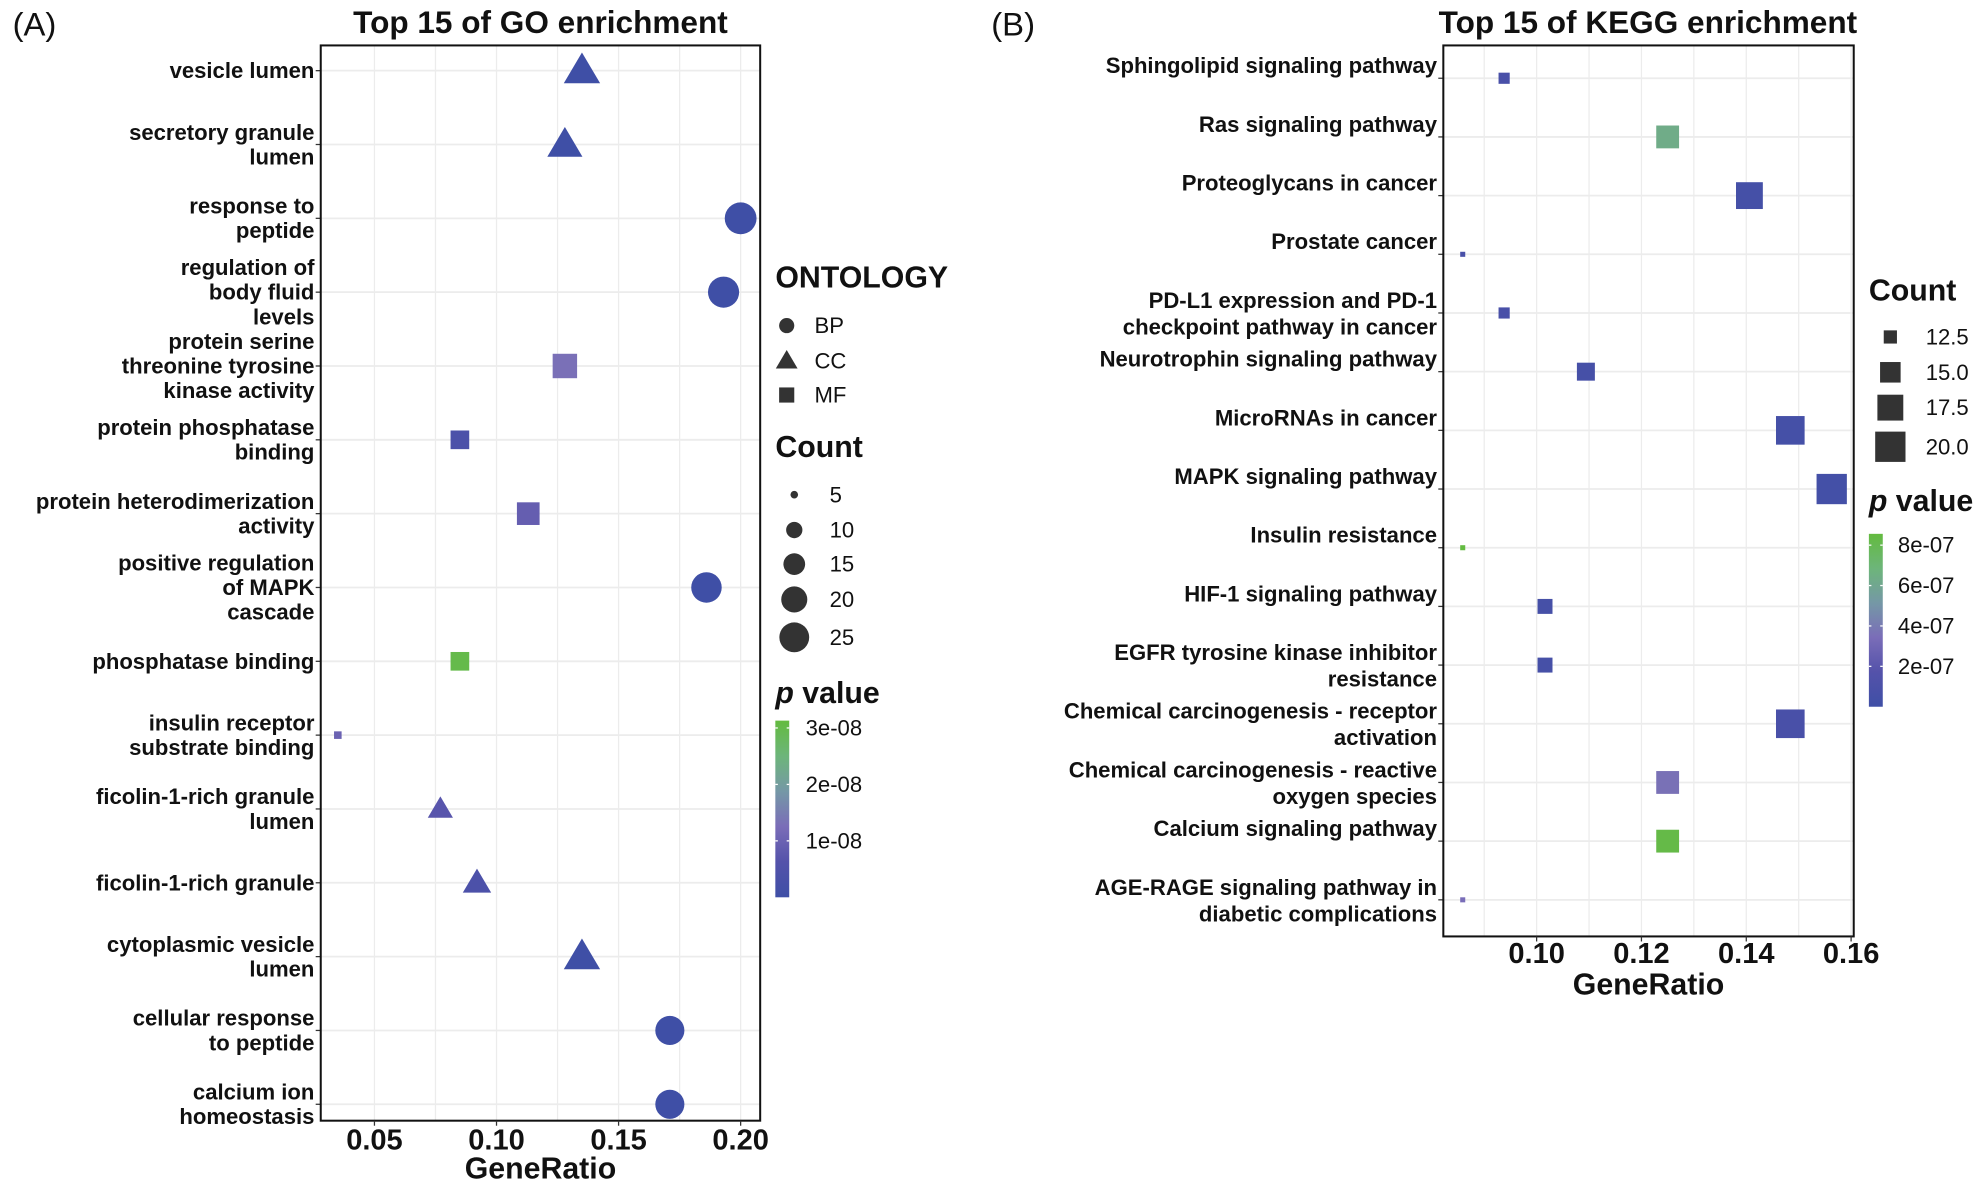  What do you see at coordinates (786, 359) in the screenshot?
I see `legend-key-triangle-icon` at bounding box center [786, 359].